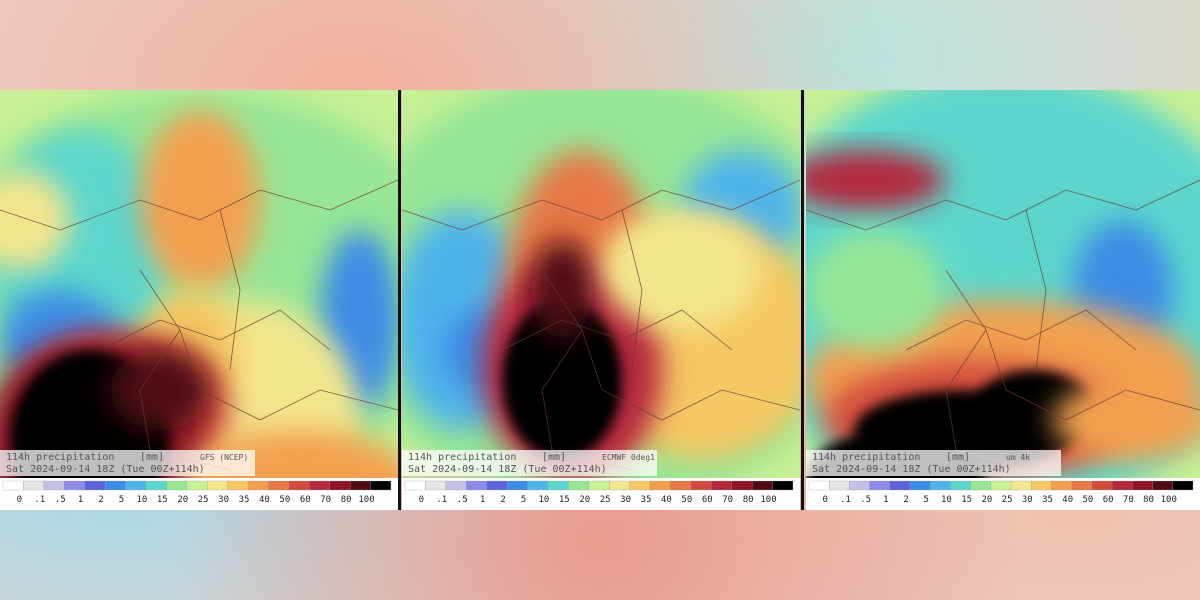 Image resolution: width=1200 pixels, height=600 pixels. I want to click on model-name: um 4k, so click(1018, 457).